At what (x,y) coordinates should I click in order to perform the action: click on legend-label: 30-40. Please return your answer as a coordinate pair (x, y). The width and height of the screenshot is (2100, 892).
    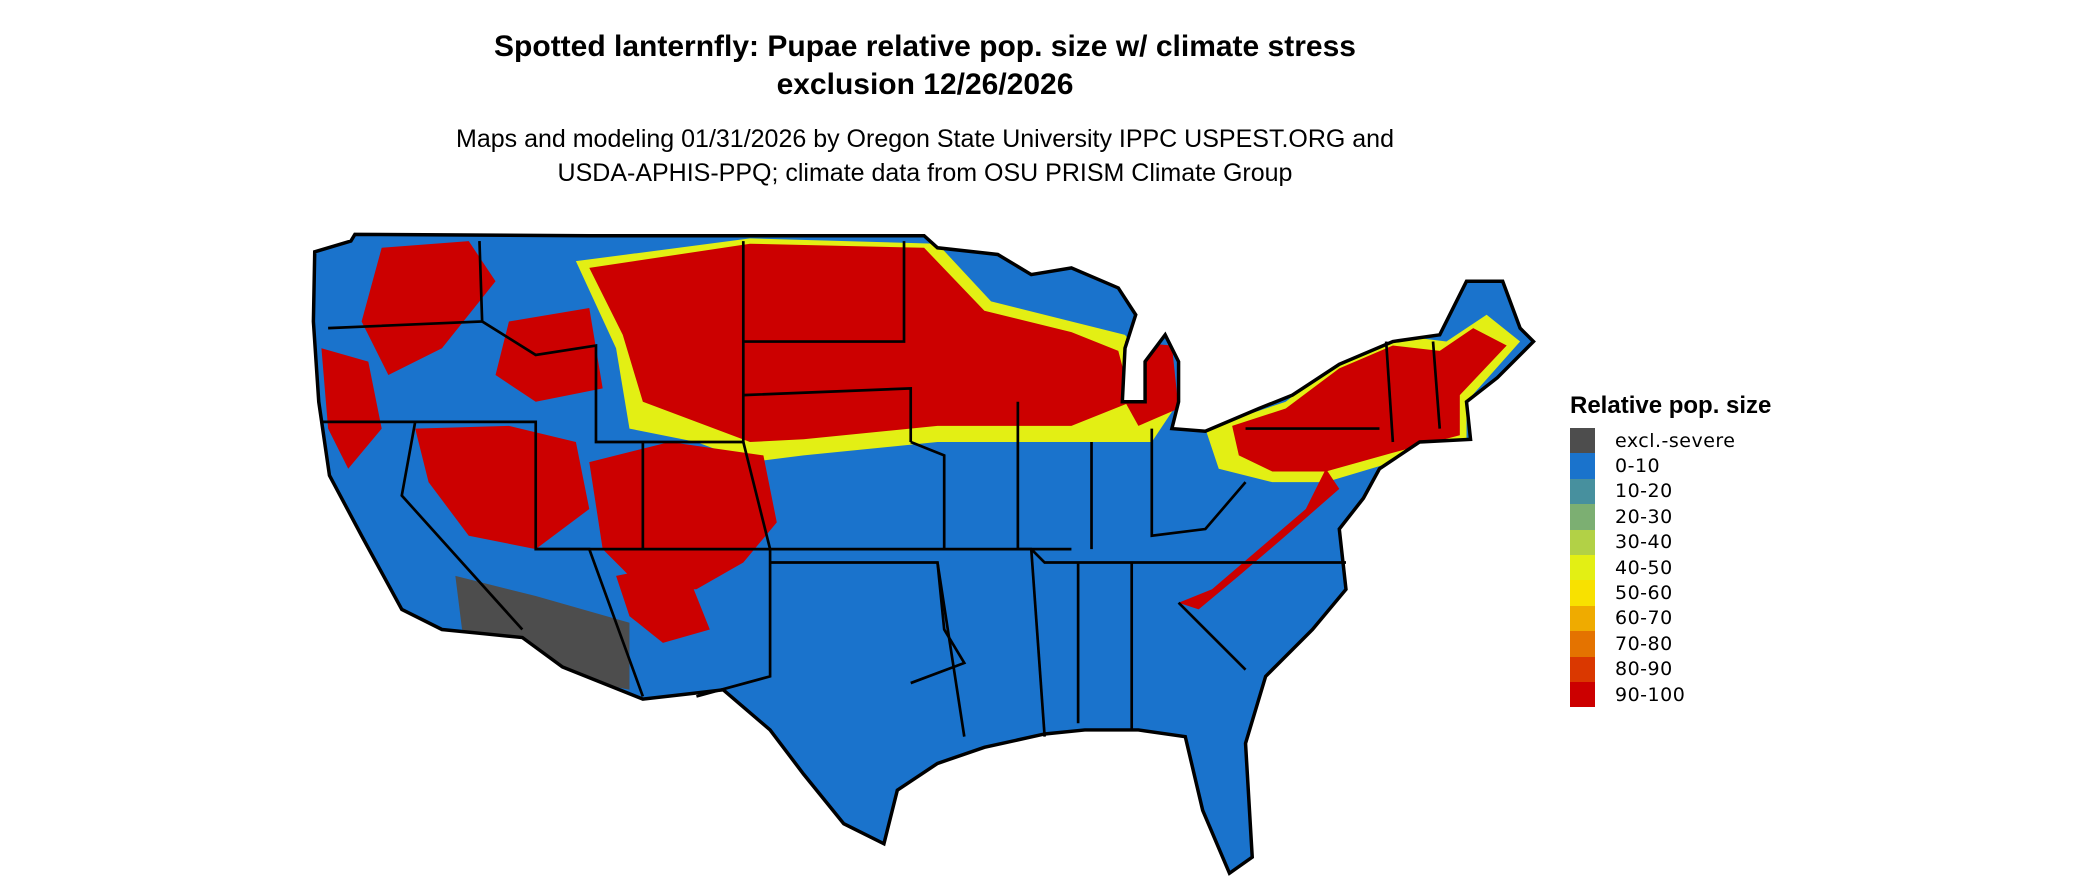
    Looking at the image, I should click on (1644, 542).